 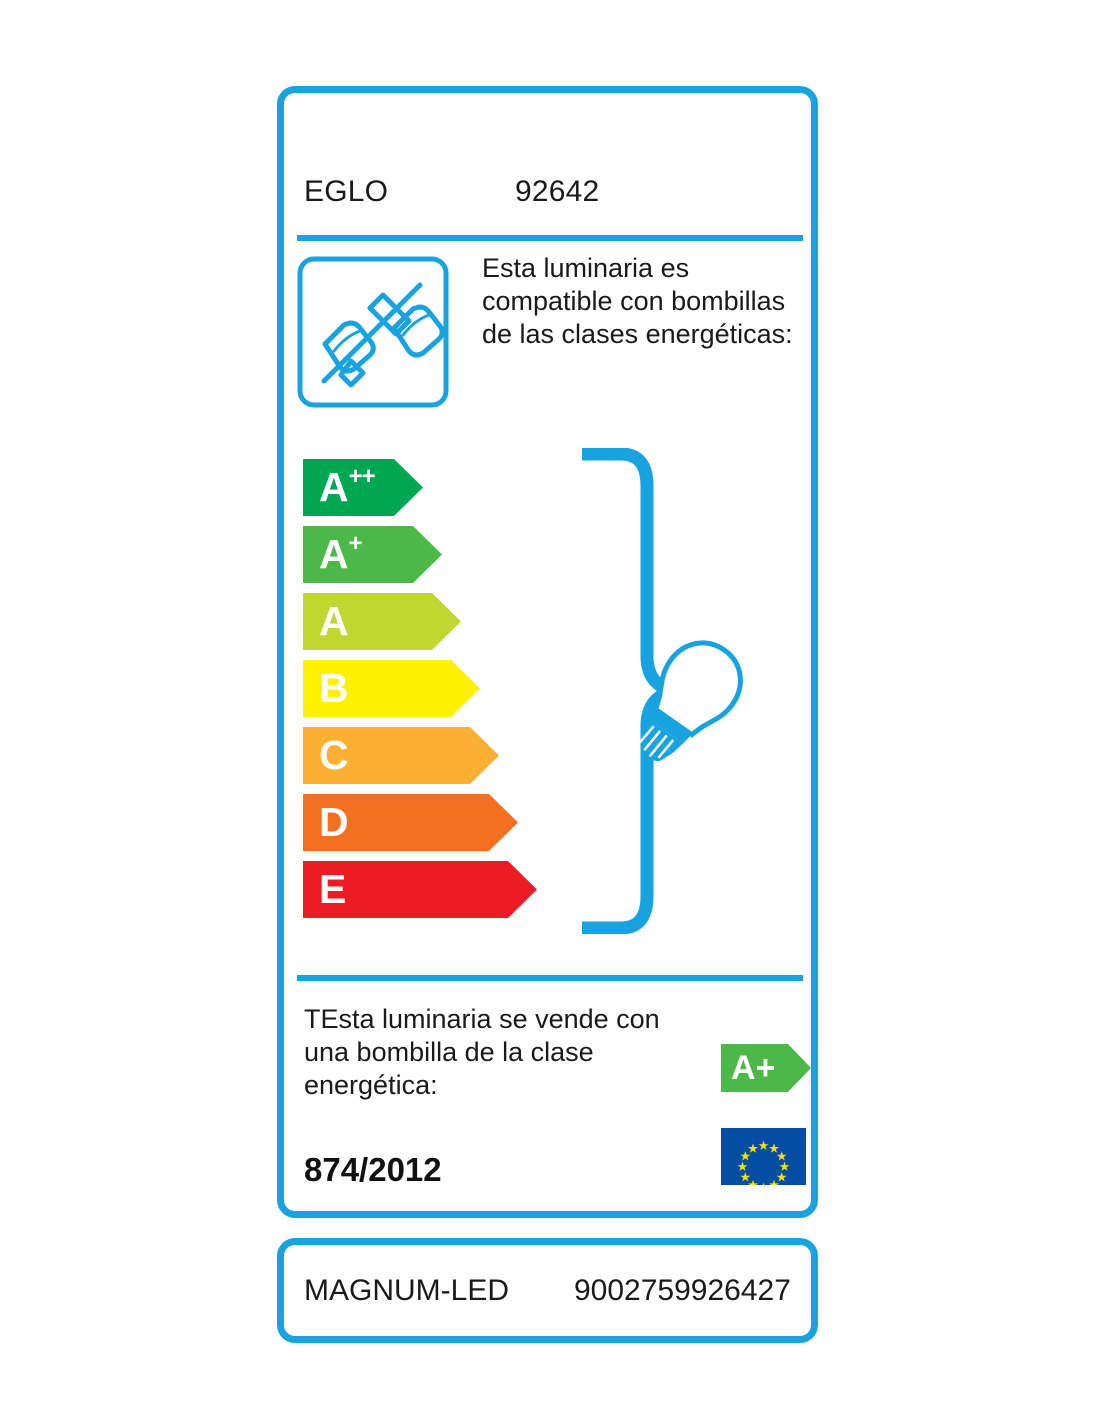 I want to click on header-row: EGLO 92642, so click(x=553, y=200).